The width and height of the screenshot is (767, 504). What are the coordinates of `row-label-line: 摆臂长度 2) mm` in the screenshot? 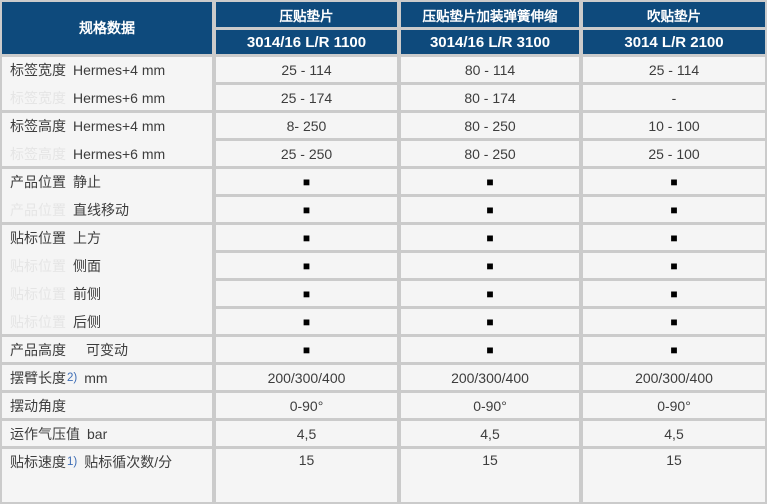 It's located at (107, 377).